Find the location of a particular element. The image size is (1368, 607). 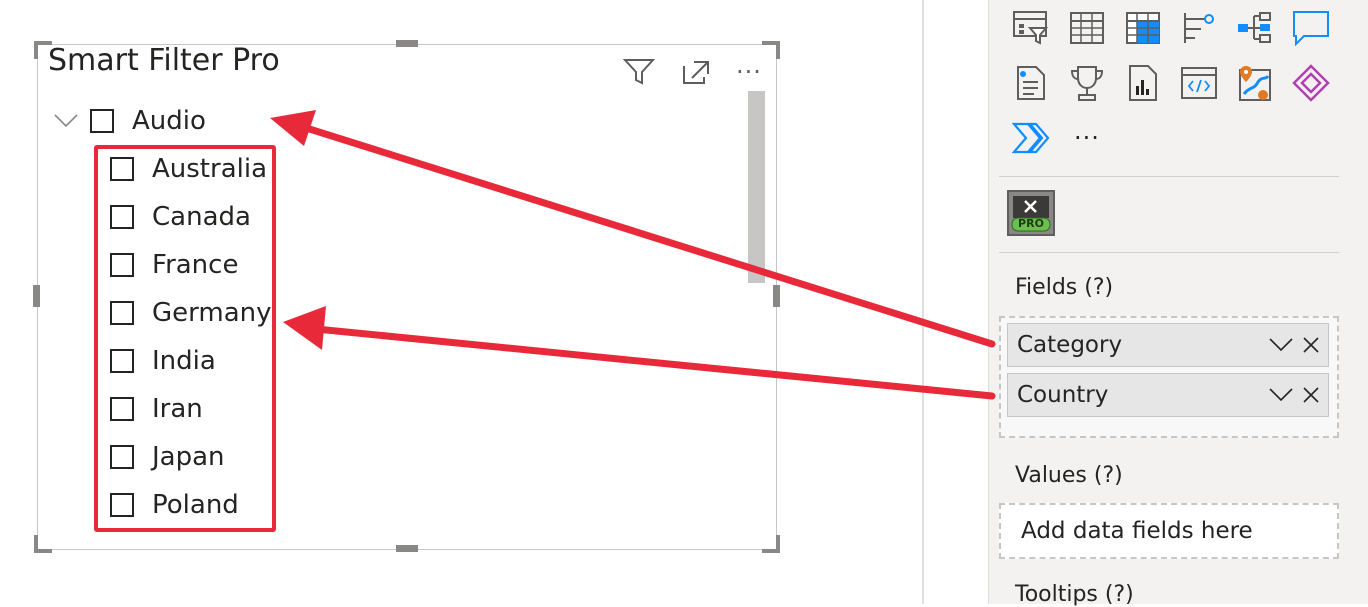

table-icon is located at coordinates (1087, 28).